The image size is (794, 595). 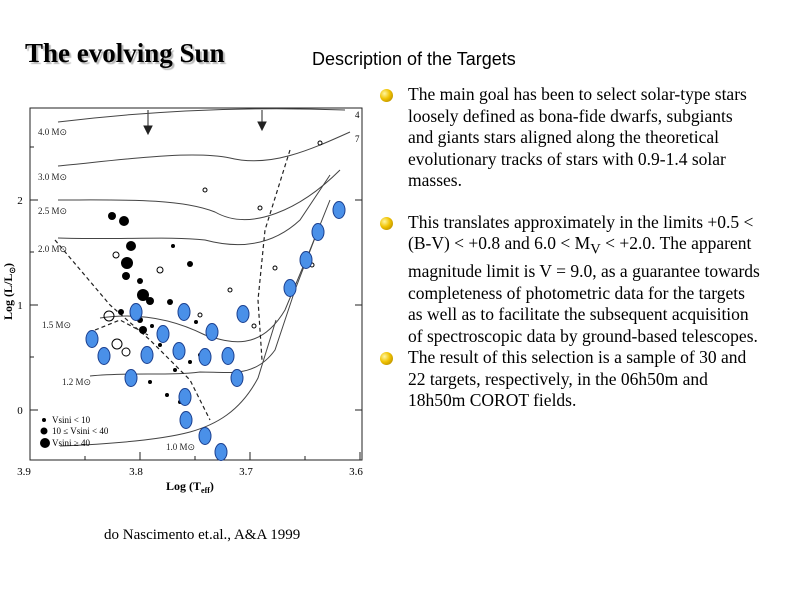 I want to click on y-axis-label: Log (L/L⊙), so click(x=9, y=291).